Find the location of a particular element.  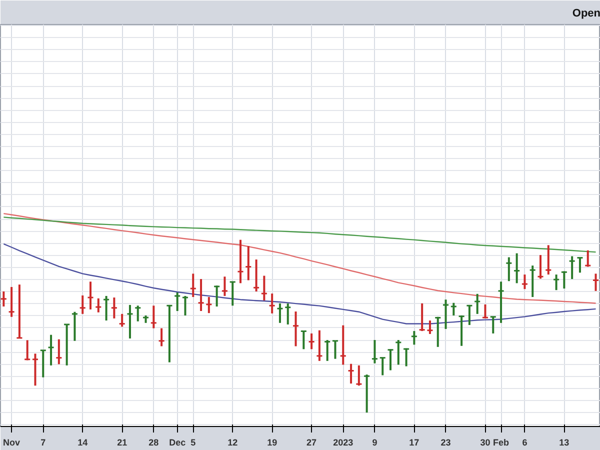

x-tick-label: 12 is located at coordinates (233, 443).